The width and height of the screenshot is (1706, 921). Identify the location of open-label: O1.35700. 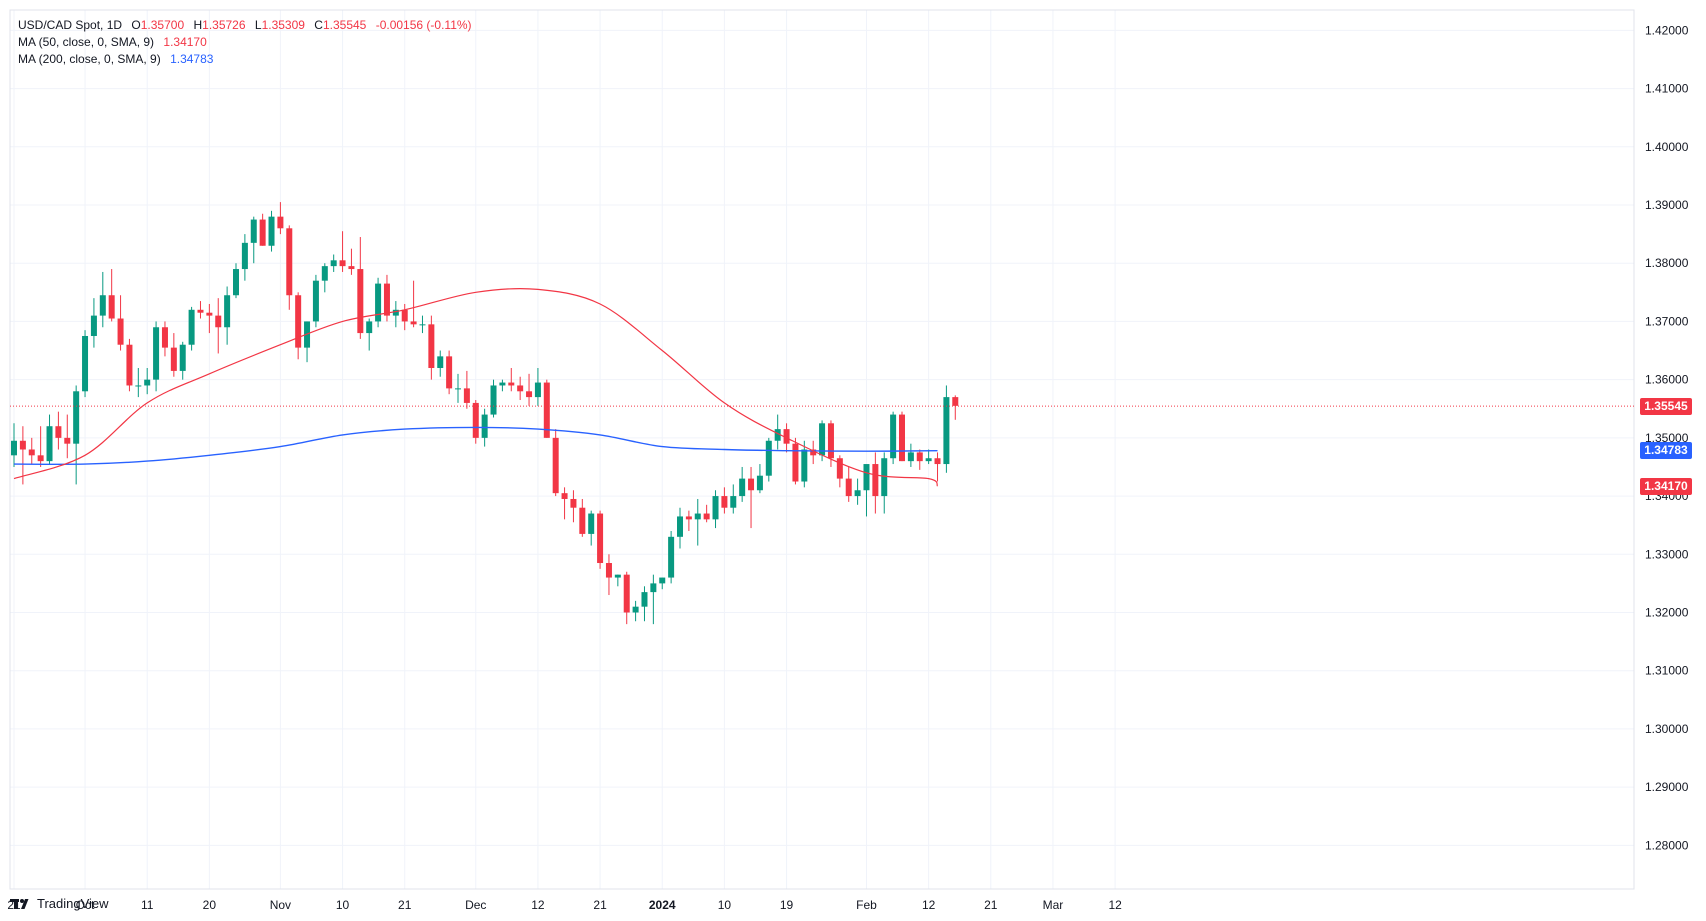
(158, 25).